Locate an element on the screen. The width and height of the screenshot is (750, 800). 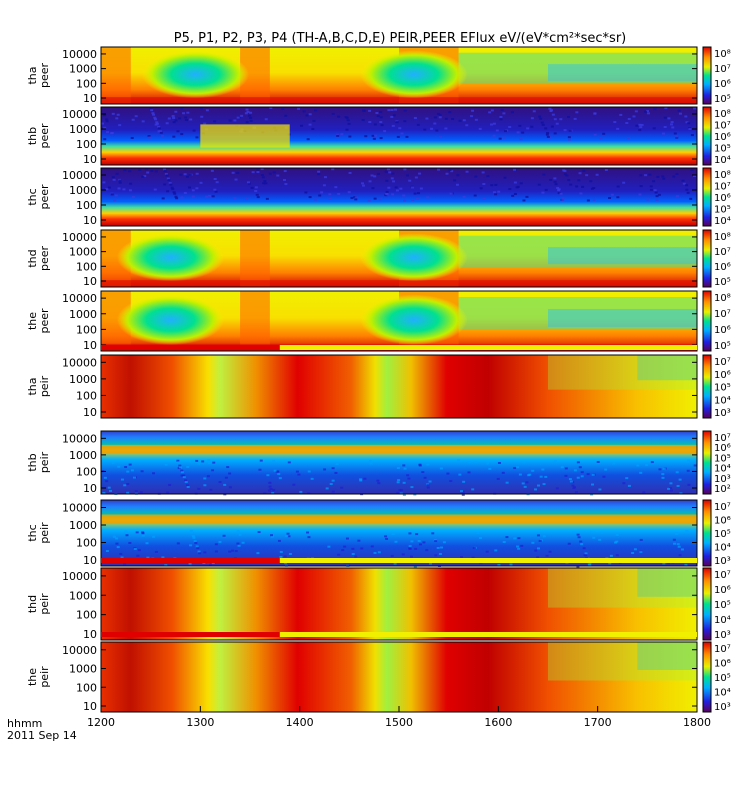
panel-frame is located at coordinates (399, 604).